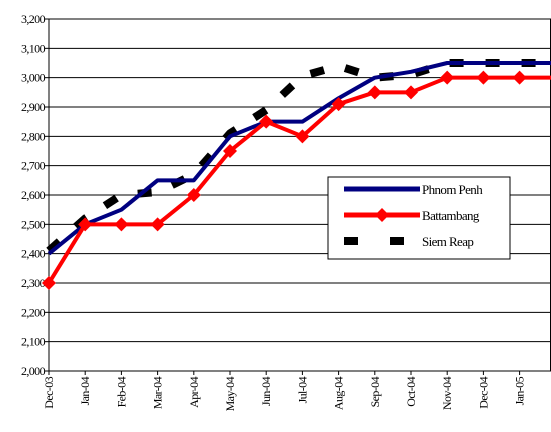 The width and height of the screenshot is (551, 432). Describe the element at coordinates (33, 254) in the screenshot. I see `y-tick-label: 2,400` at that location.